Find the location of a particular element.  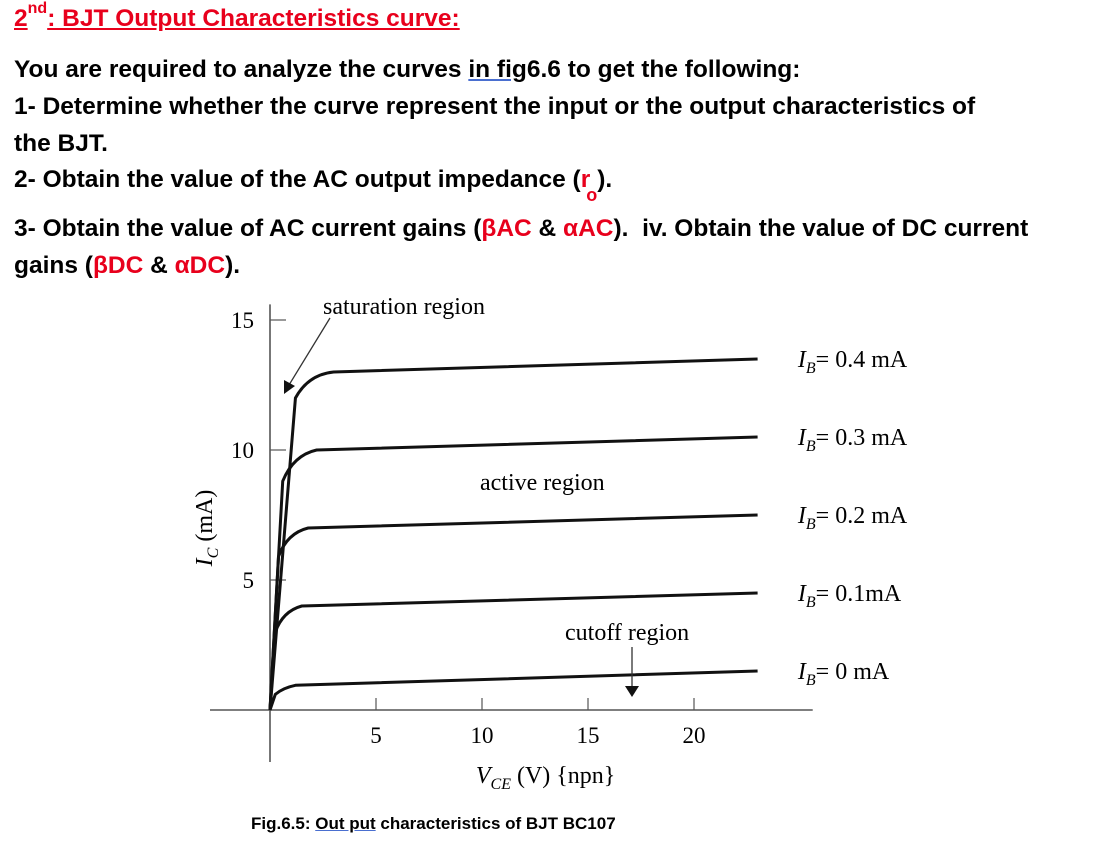

series-label: IB= 0.1mA is located at coordinates (849, 596).